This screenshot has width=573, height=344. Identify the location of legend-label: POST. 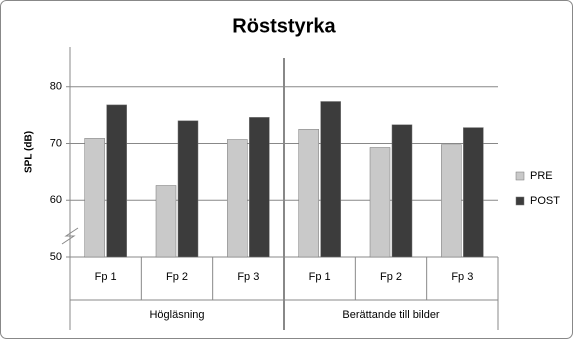
(545, 201).